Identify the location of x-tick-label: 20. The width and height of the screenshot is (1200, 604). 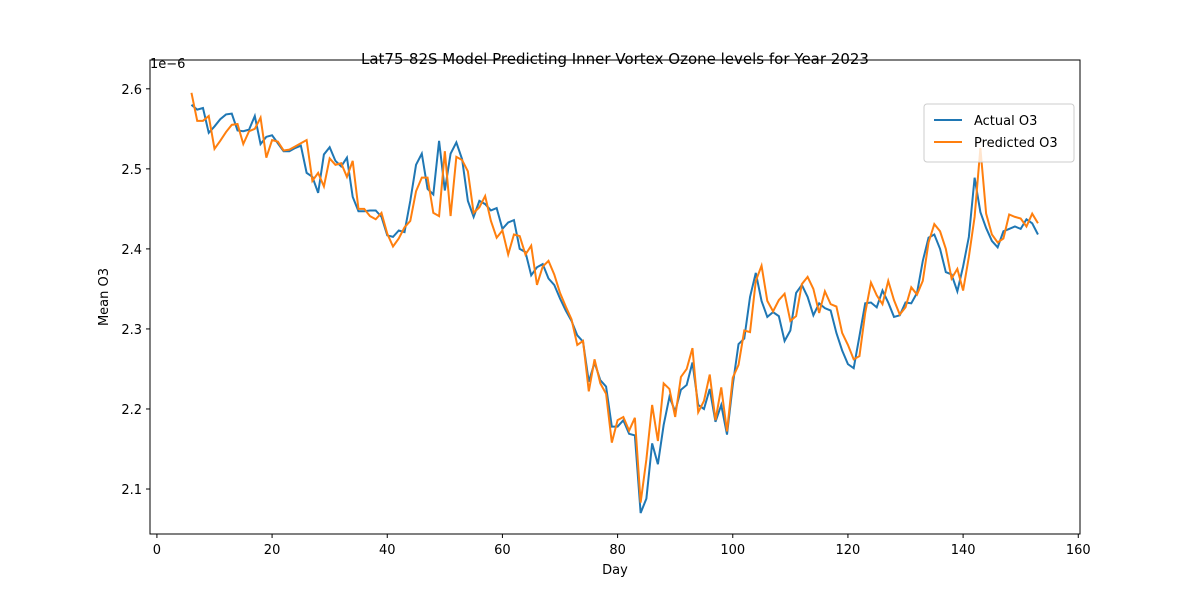
(272, 550).